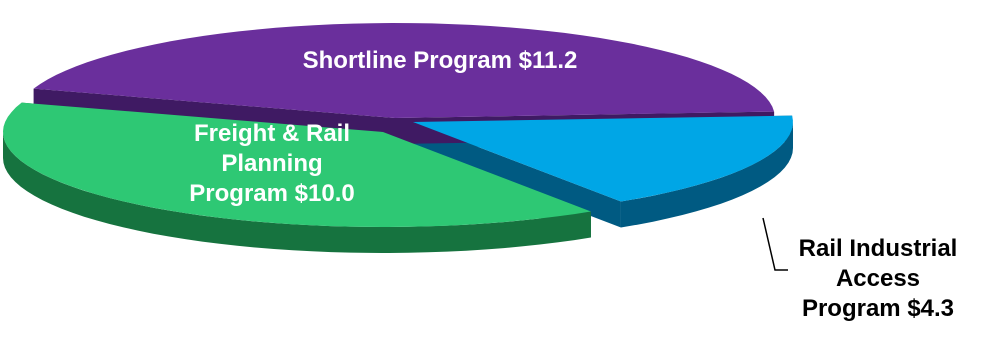 This screenshot has height=350, width=984. I want to click on slice-freight-rail-planning-label: Freight & Rail Planning Program $10.0, so click(271, 163).